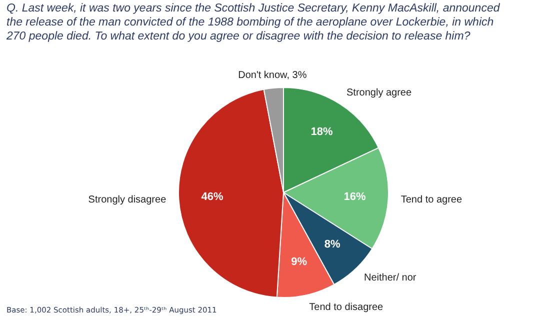 This screenshot has height=332, width=550. I want to click on slice-label: Don't know, 3%, so click(272, 75).